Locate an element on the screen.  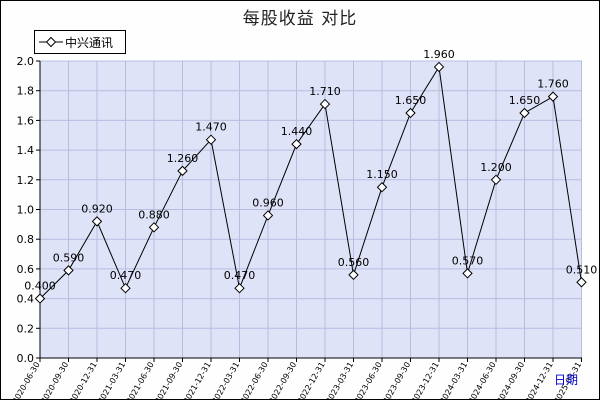
data-label: 0.920 is located at coordinates (97, 208).